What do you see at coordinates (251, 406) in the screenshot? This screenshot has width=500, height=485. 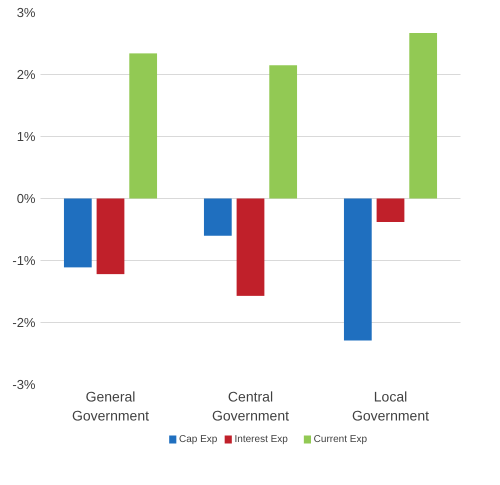 I see `x-tick-label: Central Government` at bounding box center [251, 406].